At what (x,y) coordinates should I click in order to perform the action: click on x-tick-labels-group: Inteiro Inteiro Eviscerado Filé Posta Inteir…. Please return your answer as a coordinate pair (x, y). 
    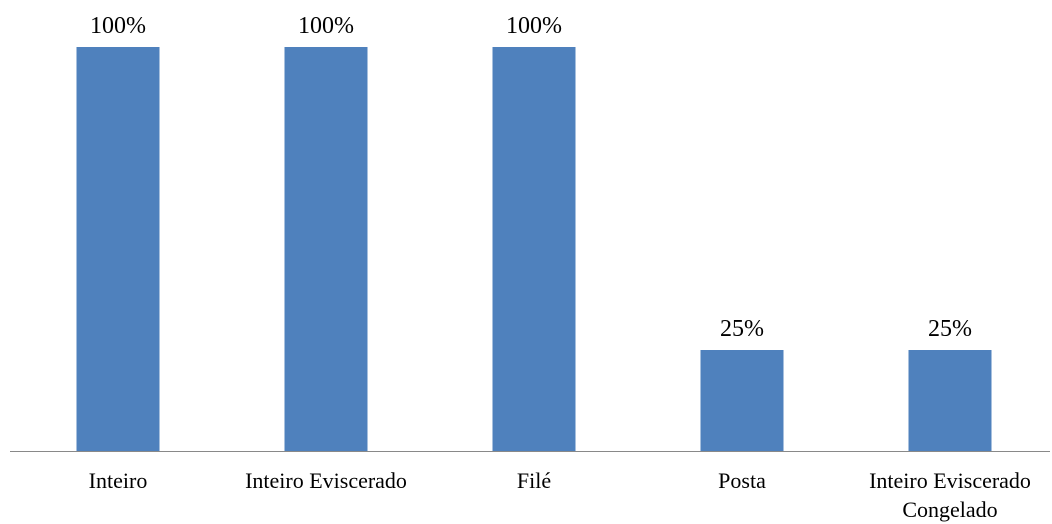
    Looking at the image, I should click on (560, 495).